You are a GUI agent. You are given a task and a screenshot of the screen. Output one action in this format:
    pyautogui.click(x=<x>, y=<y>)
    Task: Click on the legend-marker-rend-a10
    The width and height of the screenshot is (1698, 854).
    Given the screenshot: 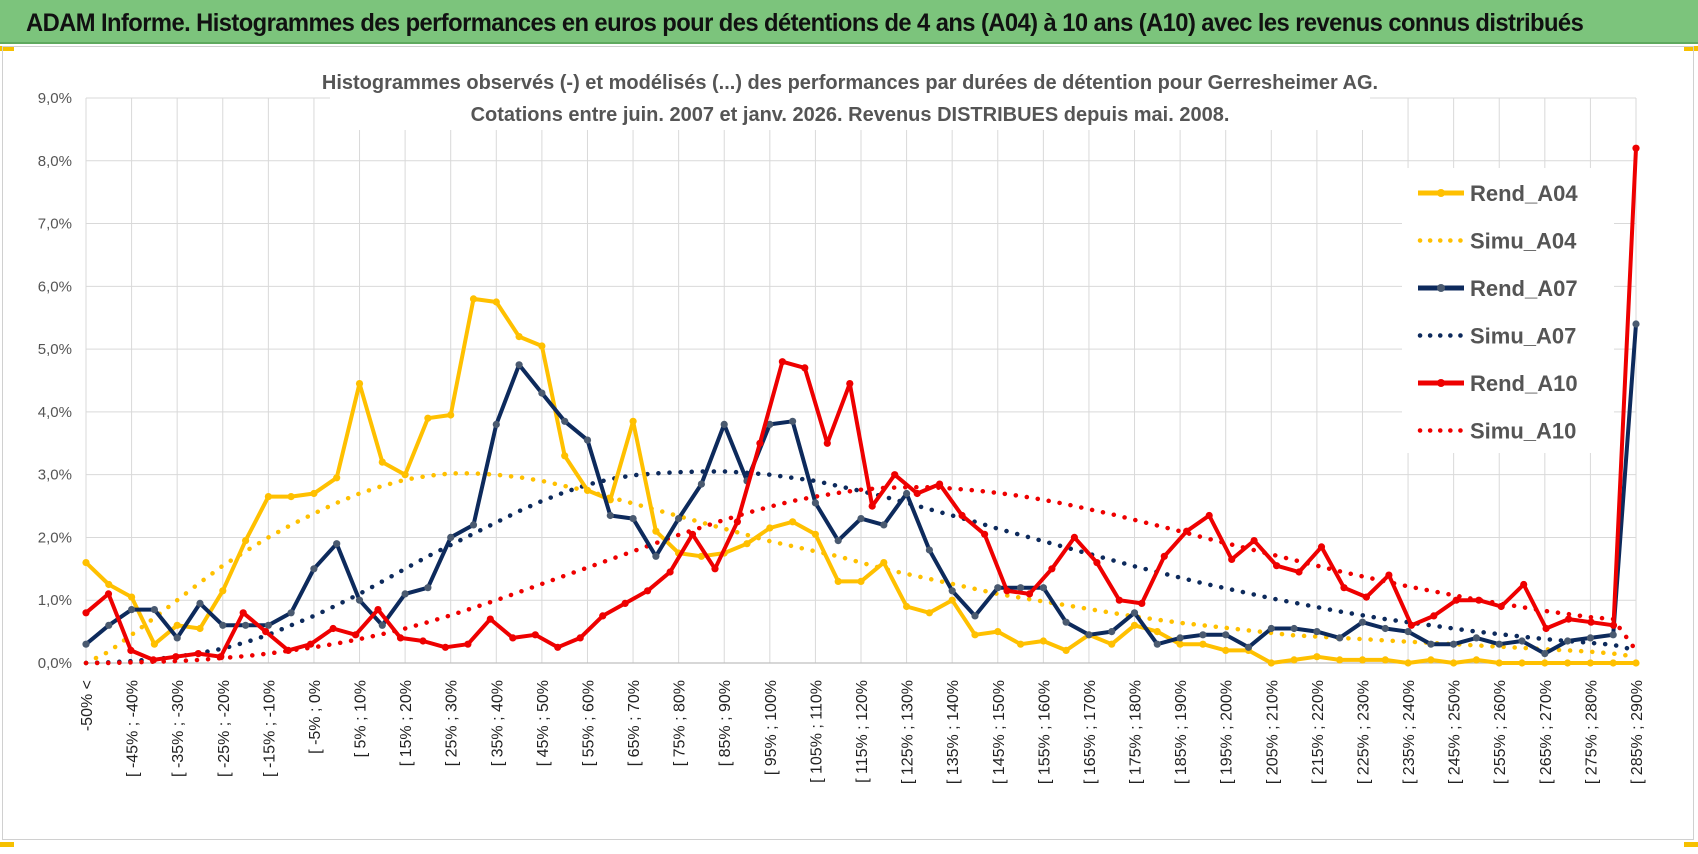 What is the action you would take?
    pyautogui.click(x=1441, y=383)
    